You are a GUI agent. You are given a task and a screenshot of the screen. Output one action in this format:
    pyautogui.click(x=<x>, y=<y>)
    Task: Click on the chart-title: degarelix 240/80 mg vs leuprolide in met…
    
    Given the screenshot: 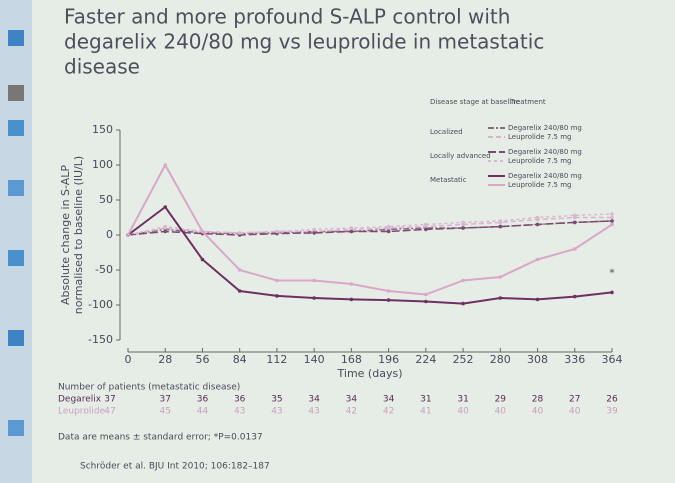 What is the action you would take?
    pyautogui.click(x=304, y=42)
    